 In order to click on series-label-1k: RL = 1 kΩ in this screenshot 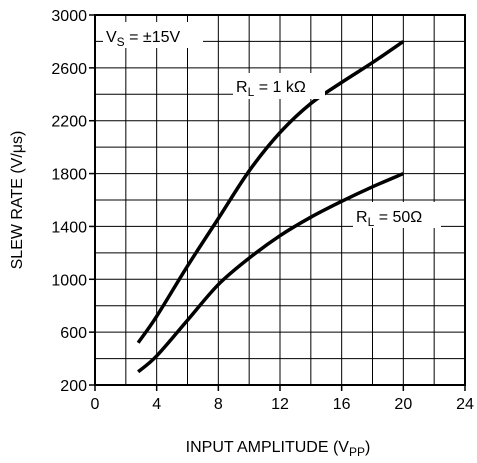, I will do `click(279, 86)`.